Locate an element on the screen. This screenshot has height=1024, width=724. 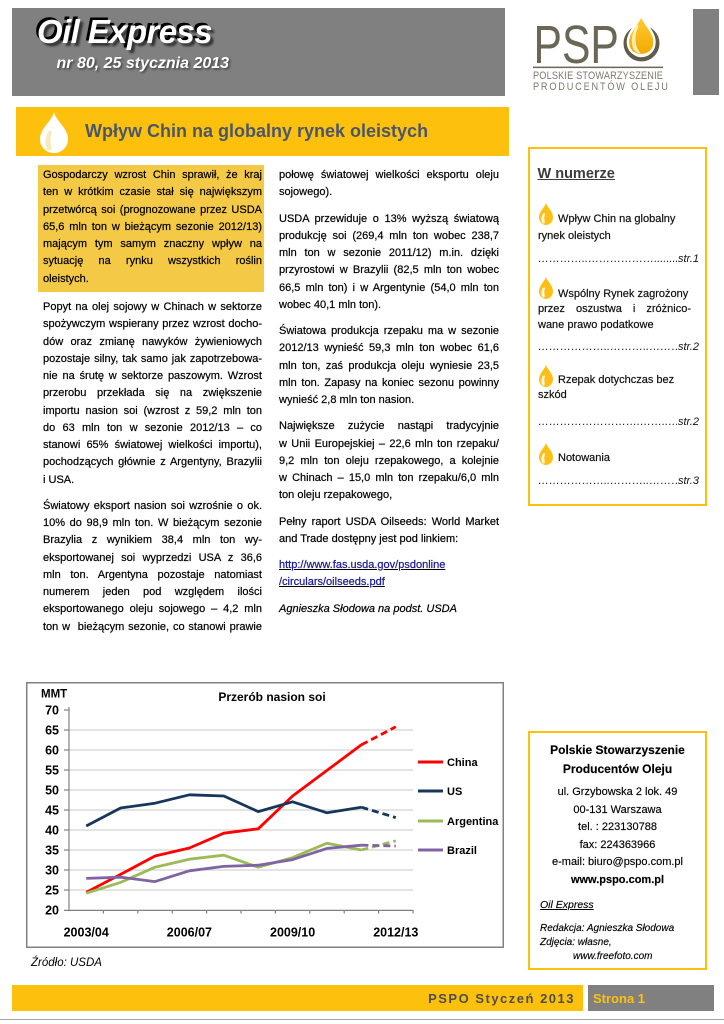
svg-text: 40 is located at coordinates (52, 830).